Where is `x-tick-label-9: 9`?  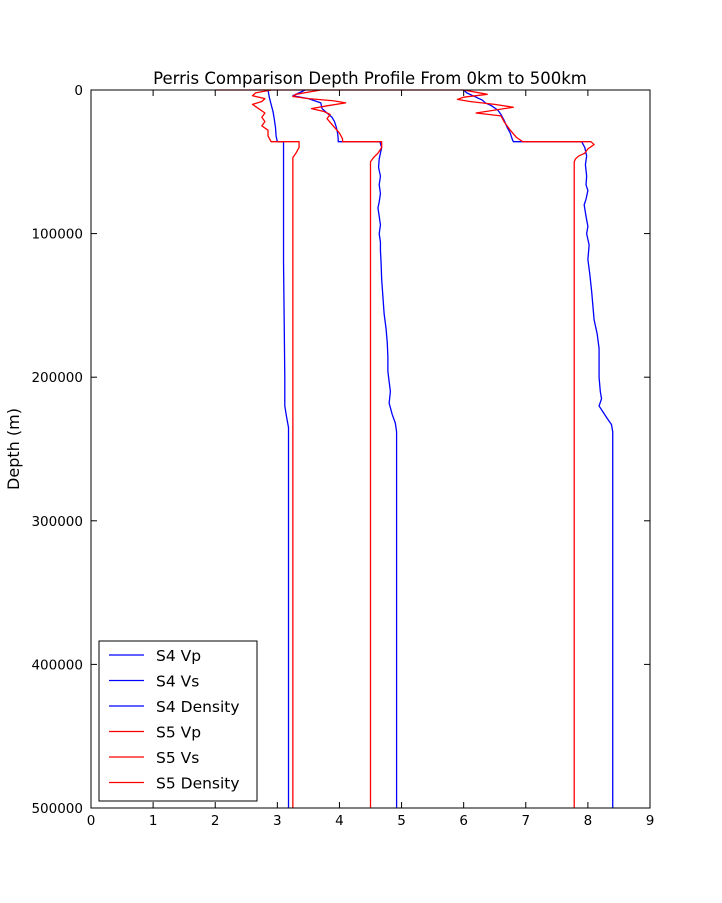
x-tick-label-9: 9 is located at coordinates (650, 821).